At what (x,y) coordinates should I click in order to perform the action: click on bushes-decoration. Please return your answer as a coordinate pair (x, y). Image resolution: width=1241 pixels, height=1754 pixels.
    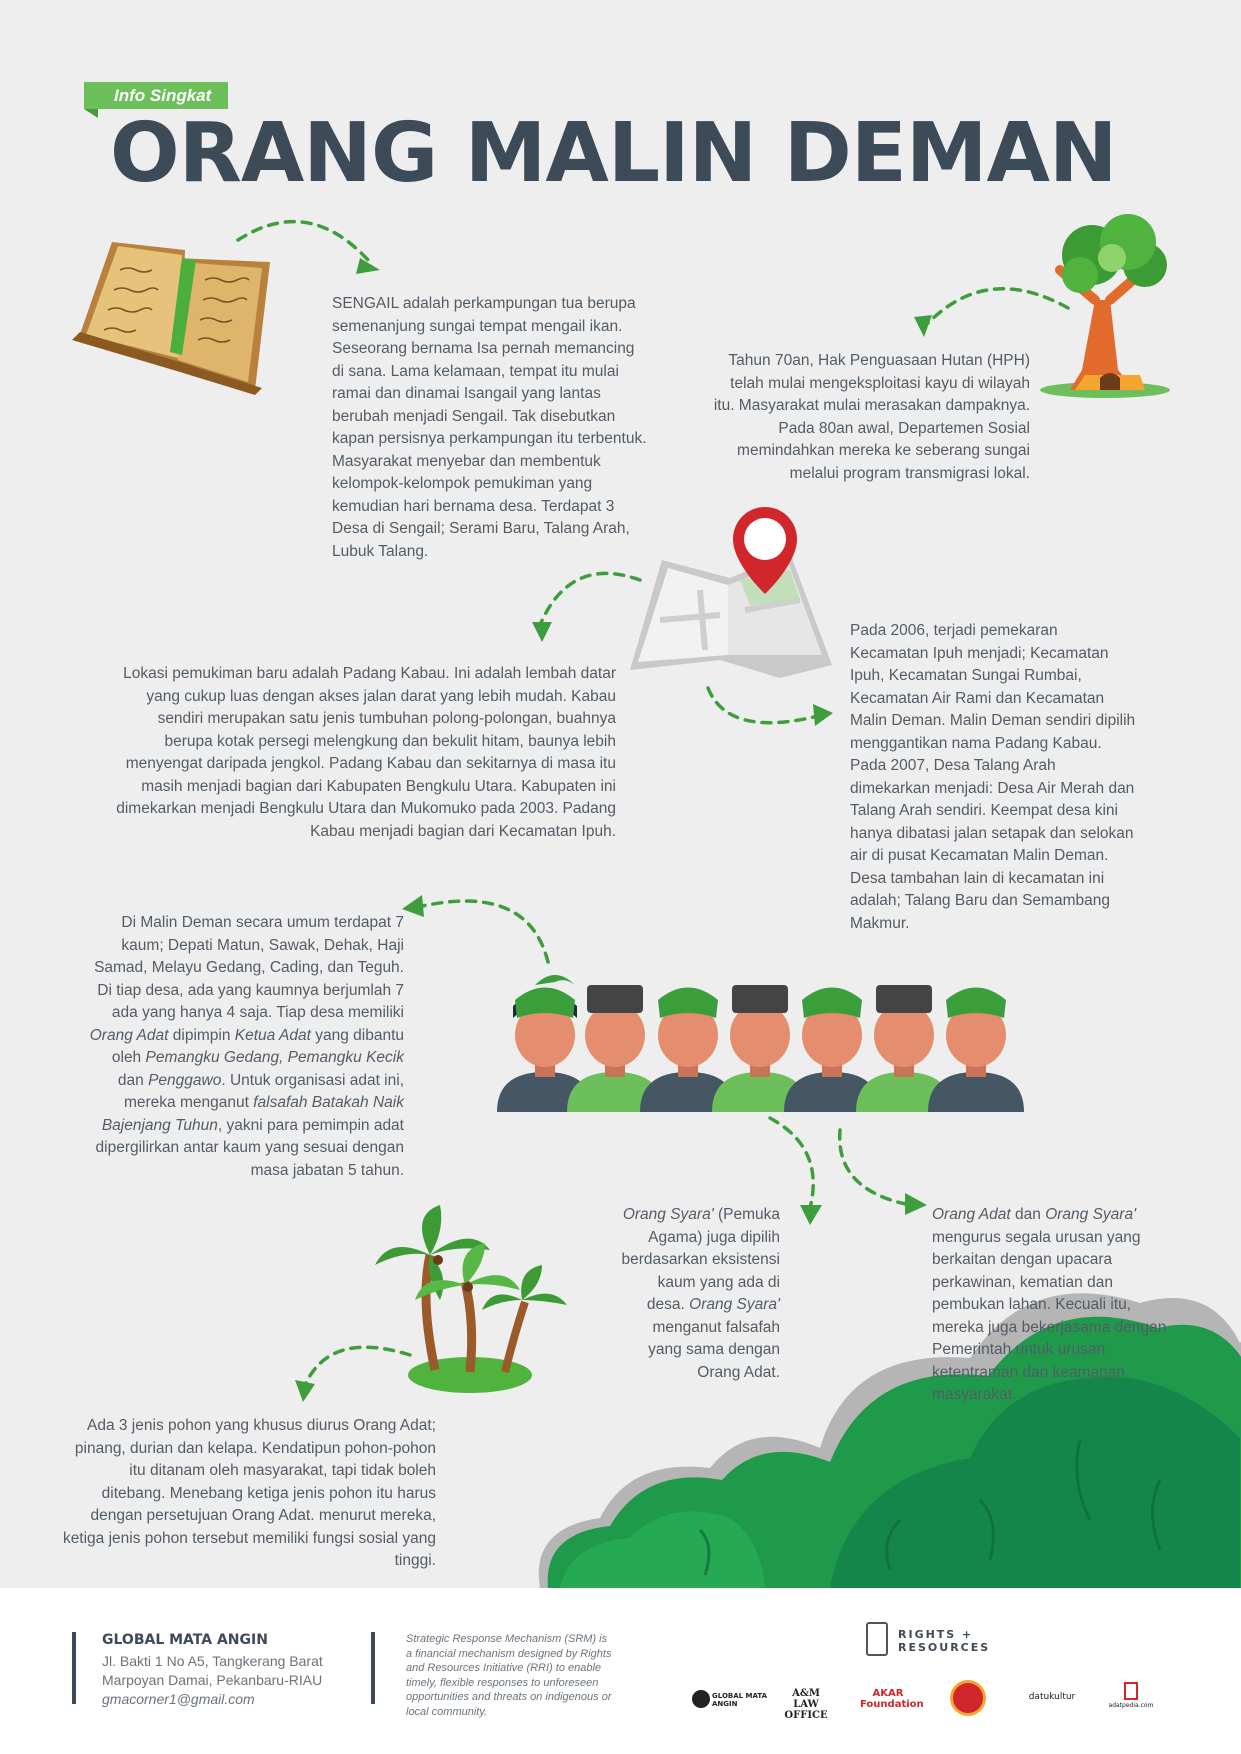
    Looking at the image, I should click on (889, 1440).